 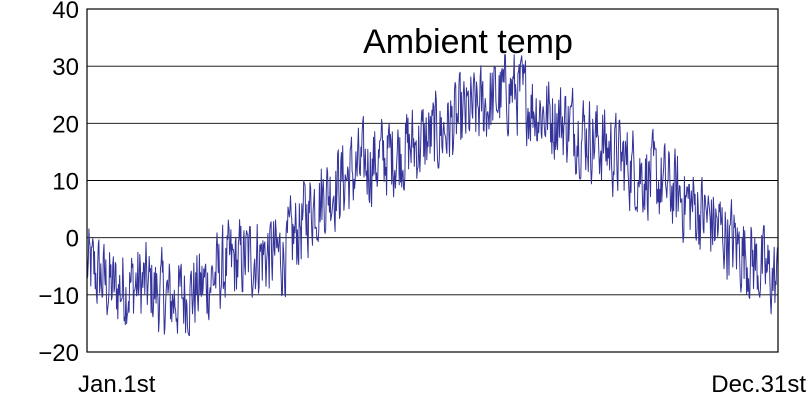 I want to click on y-axis-ticks: −20 −10 0 10 20 30 40, so click(x=58, y=183).